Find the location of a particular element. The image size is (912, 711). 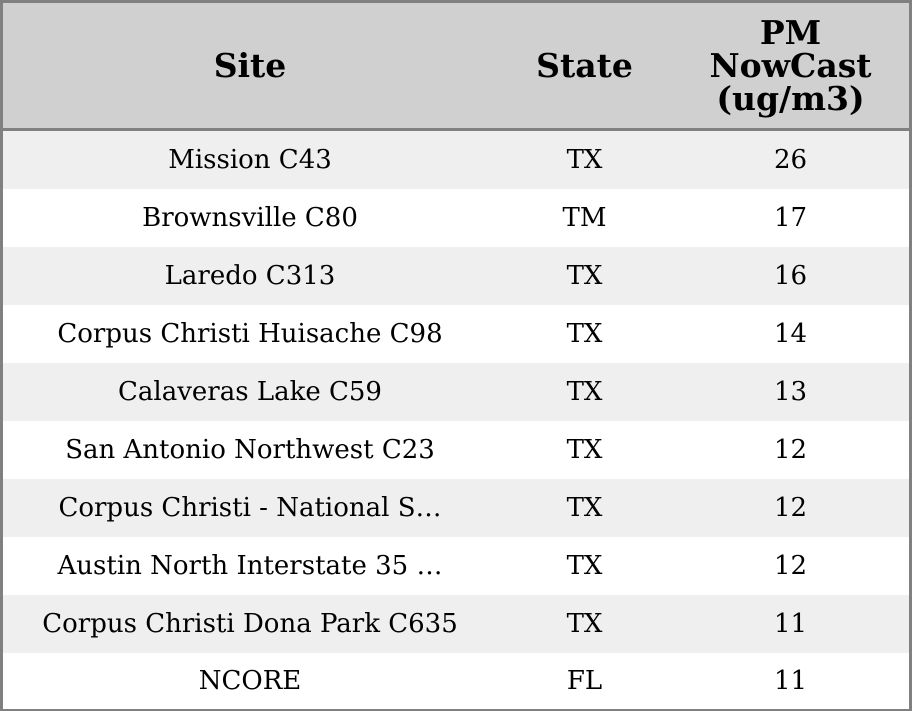

site-cell: Mission C43 is located at coordinates (250, 159).